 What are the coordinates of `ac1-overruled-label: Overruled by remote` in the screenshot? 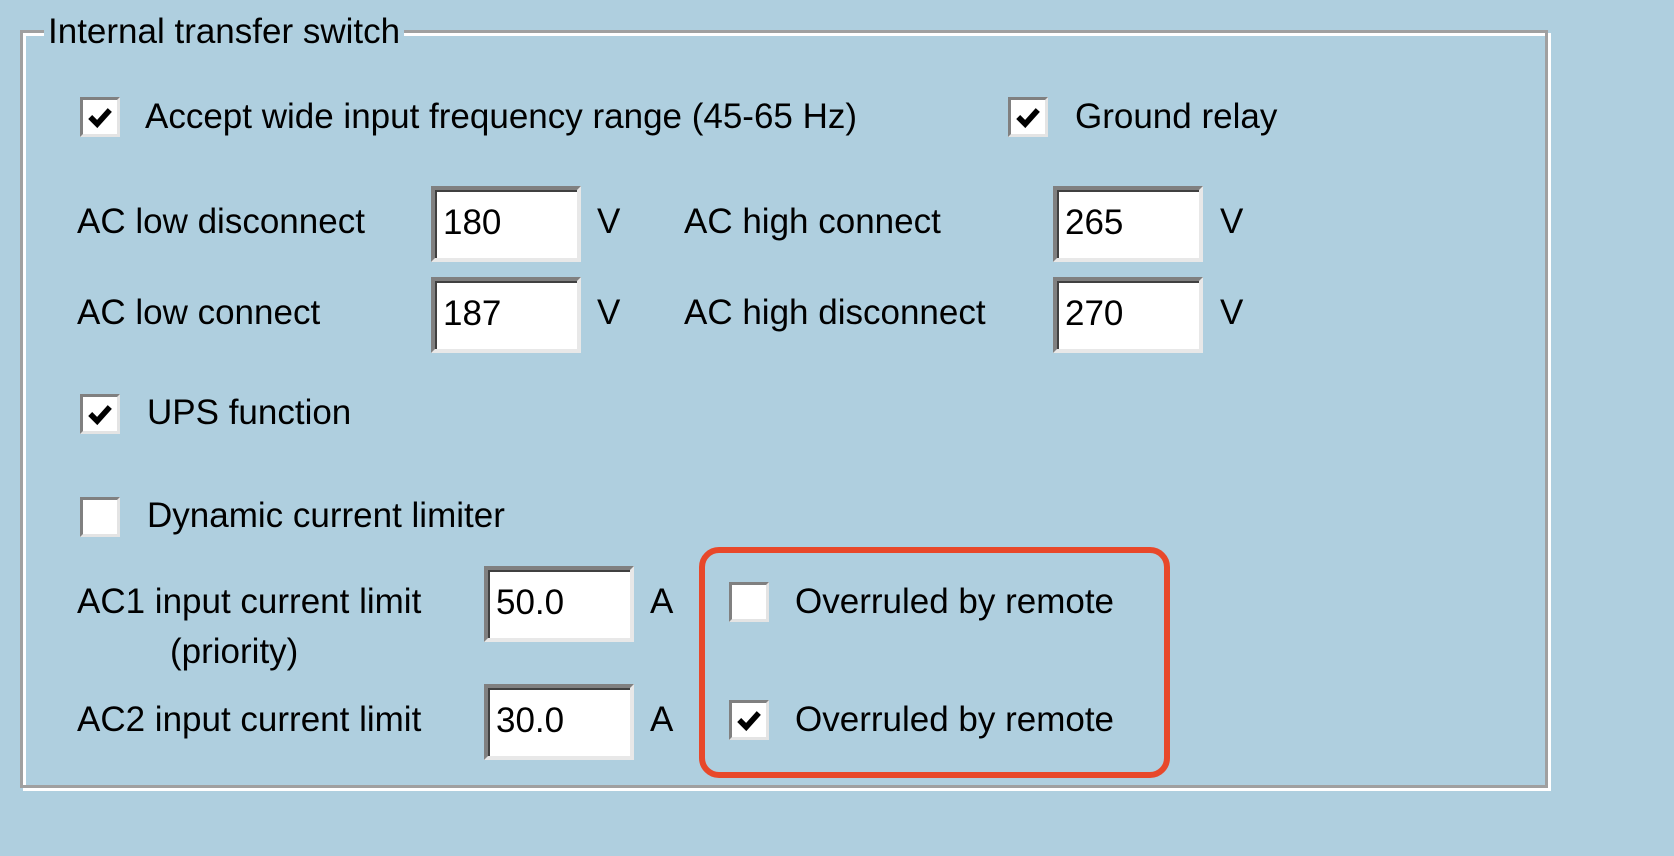 It's located at (955, 601).